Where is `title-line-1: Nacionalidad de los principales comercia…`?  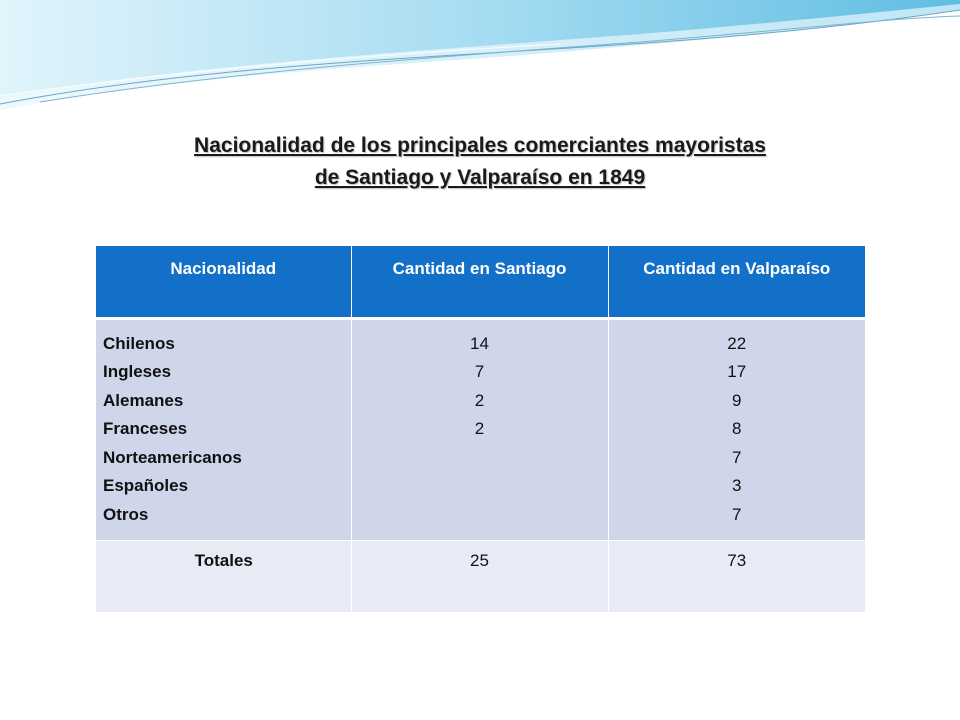
title-line-1: Nacionalidad de los principales comercia… is located at coordinates (480, 145).